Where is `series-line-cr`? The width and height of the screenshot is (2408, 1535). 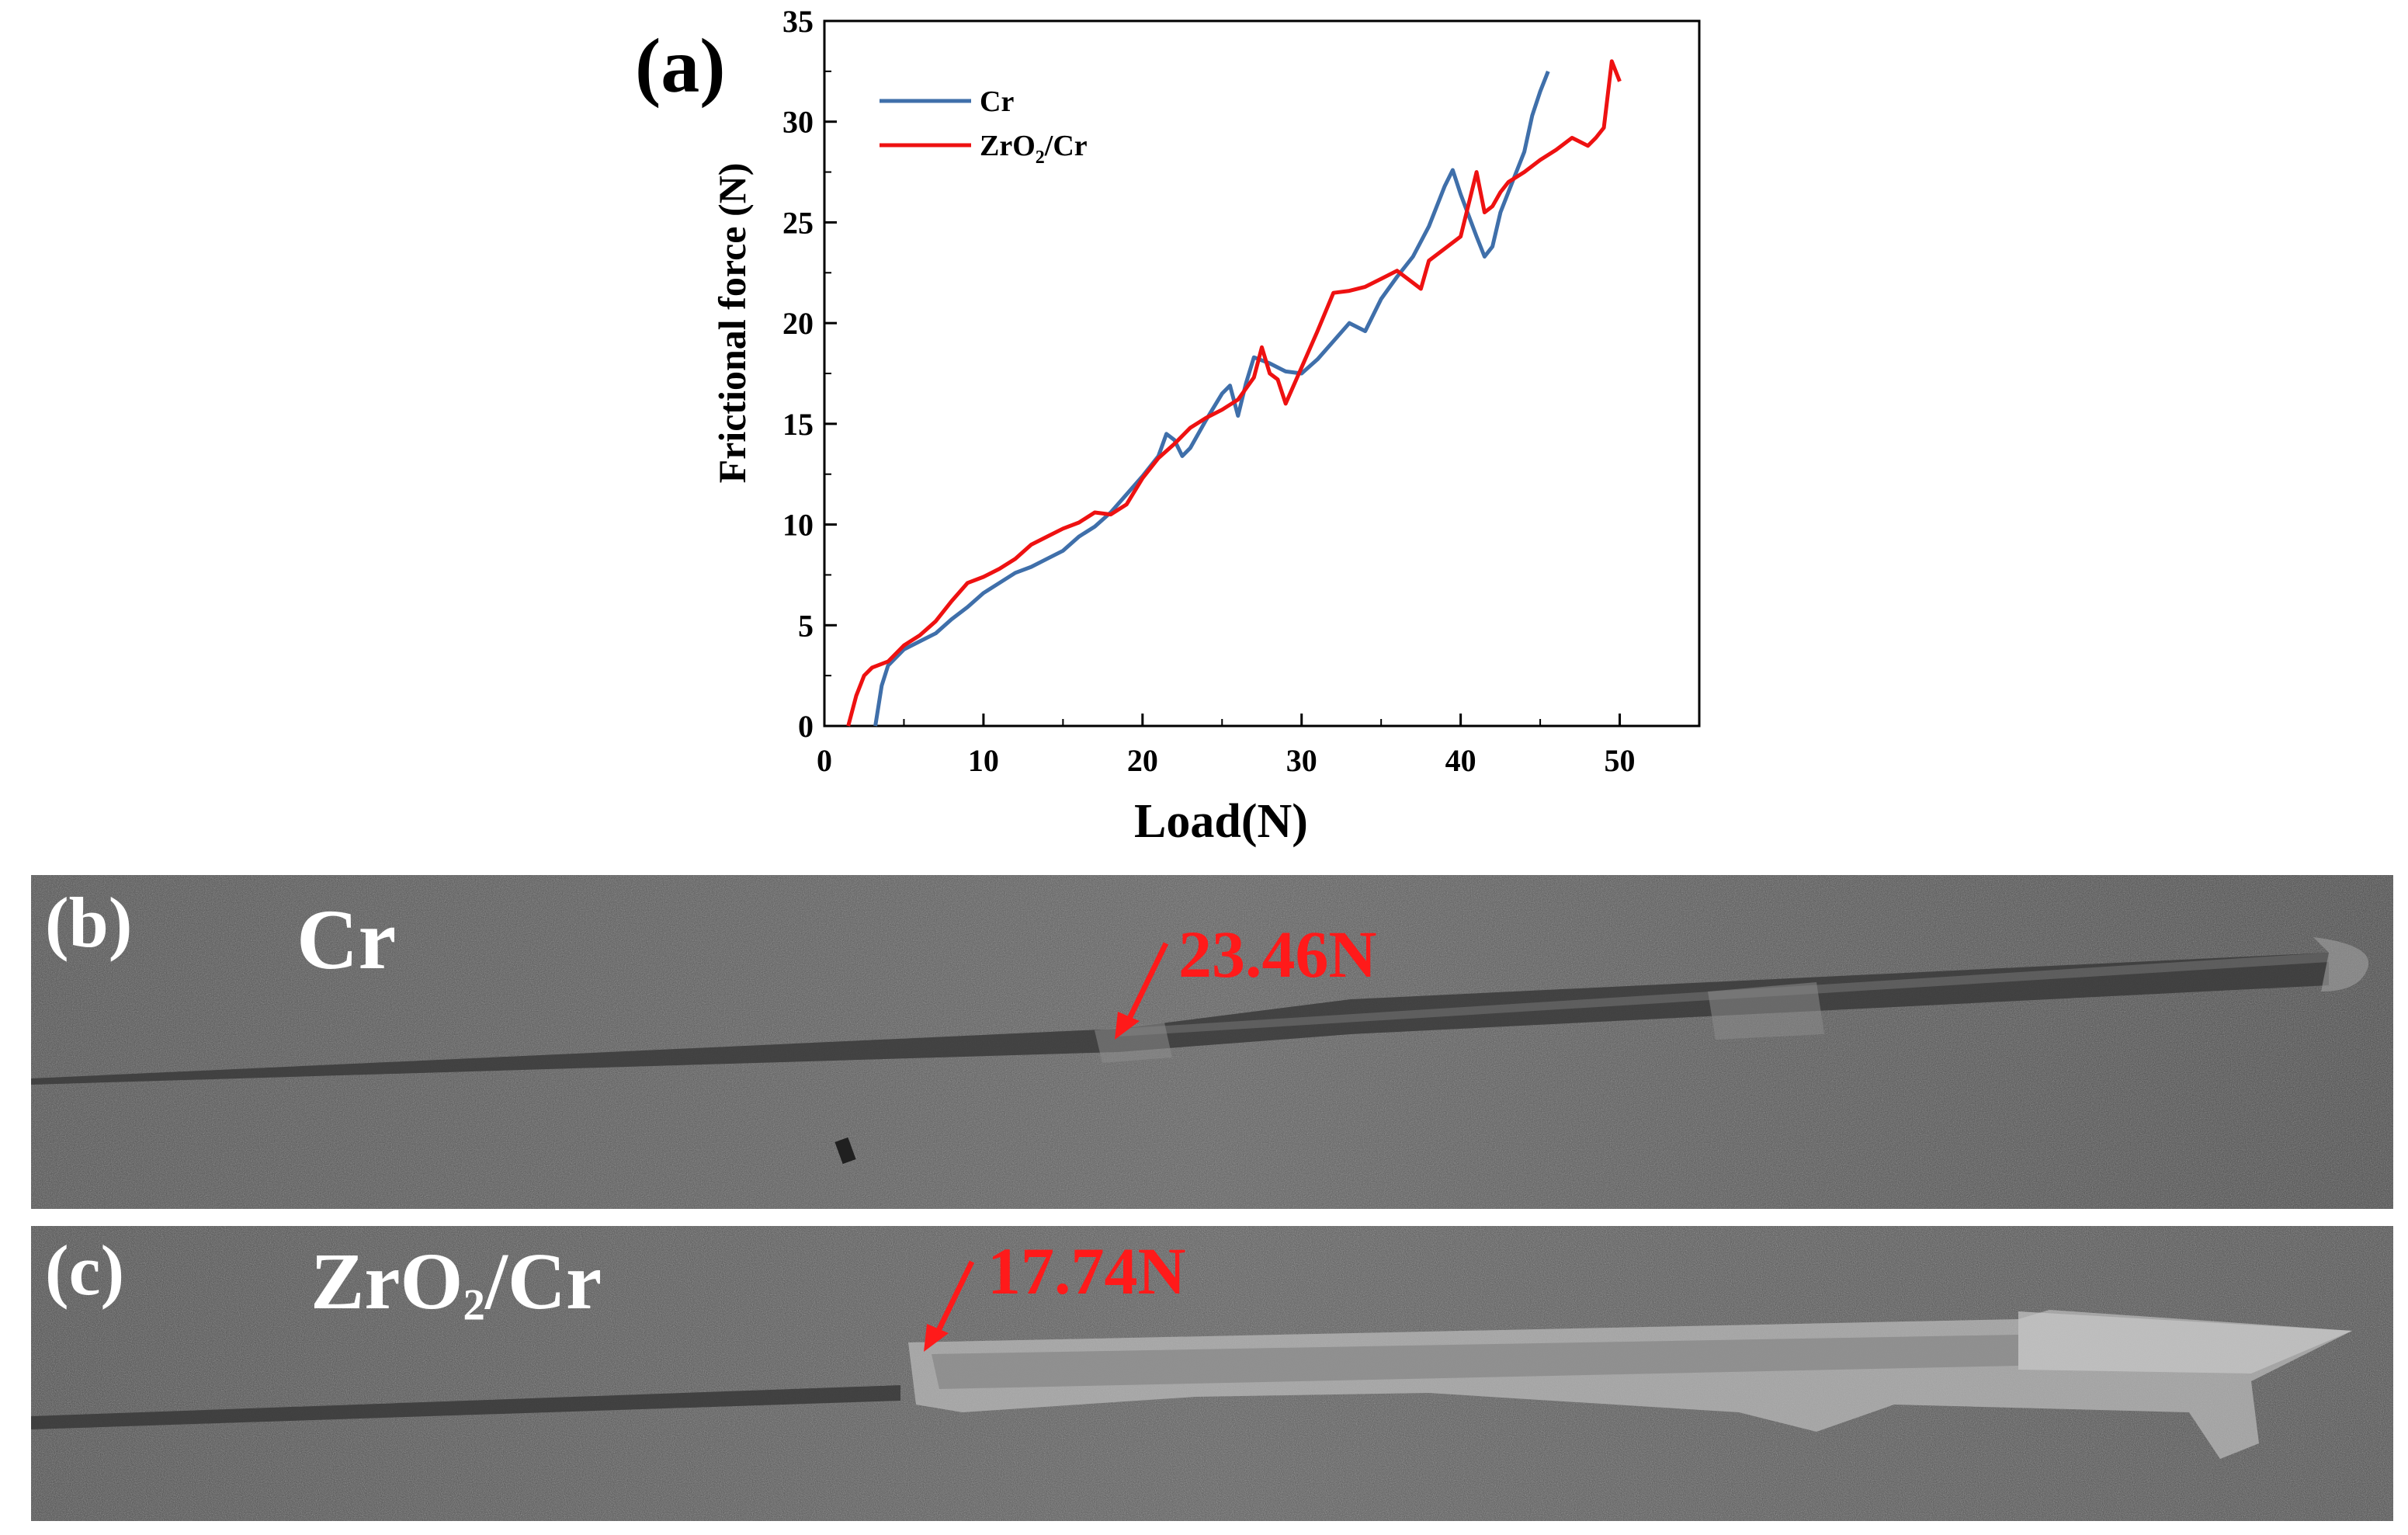 series-line-cr is located at coordinates (1211, 398).